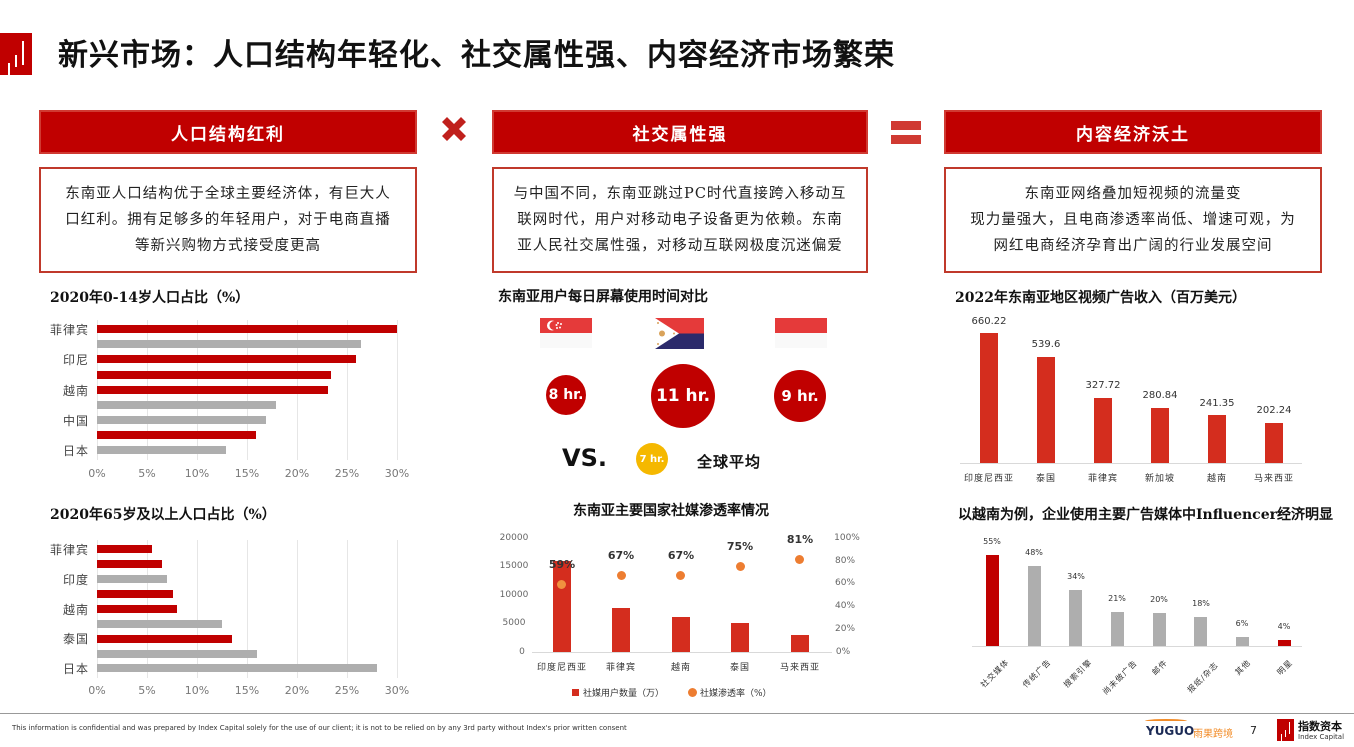  Describe the element at coordinates (247, 690) in the screenshot. I see `x-tick: 15%` at that location.